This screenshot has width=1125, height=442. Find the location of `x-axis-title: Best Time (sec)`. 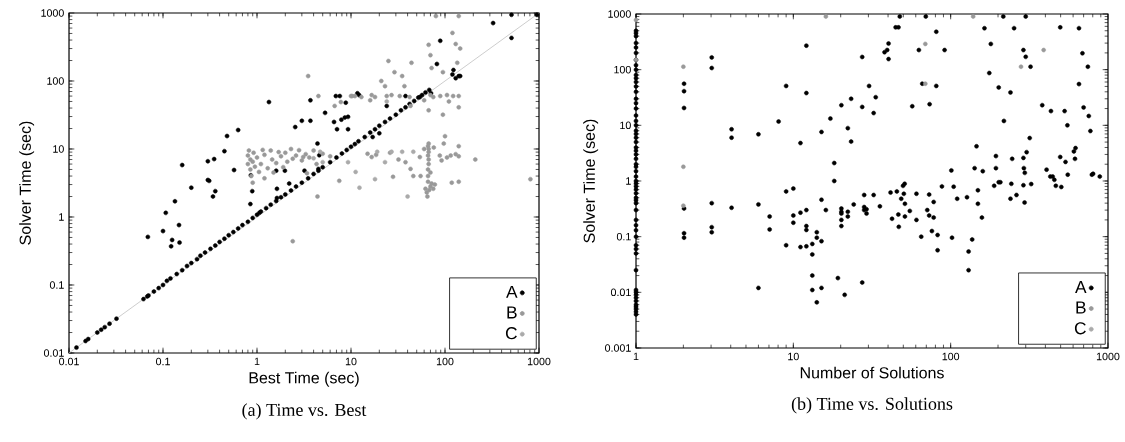

x-axis-title: Best Time (sec) is located at coordinates (304, 379).